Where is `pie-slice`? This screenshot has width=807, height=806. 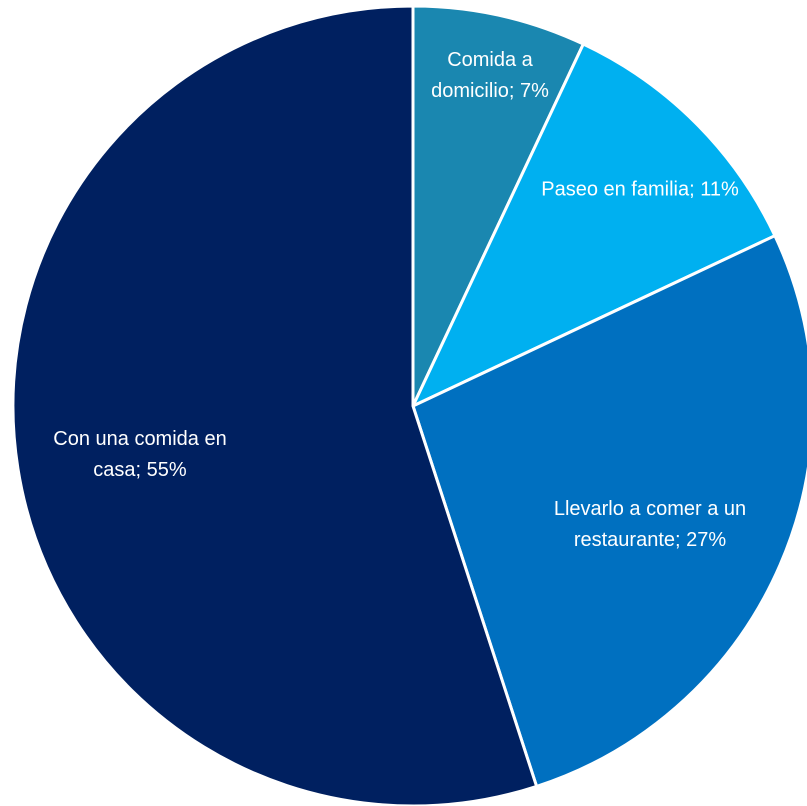
pie-slice is located at coordinates (498, 205).